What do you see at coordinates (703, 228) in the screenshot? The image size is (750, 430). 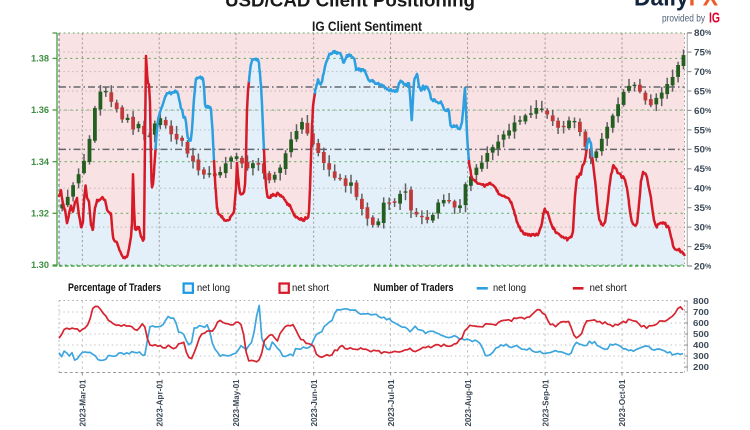 I see `svg-text: 30%` at bounding box center [703, 228].